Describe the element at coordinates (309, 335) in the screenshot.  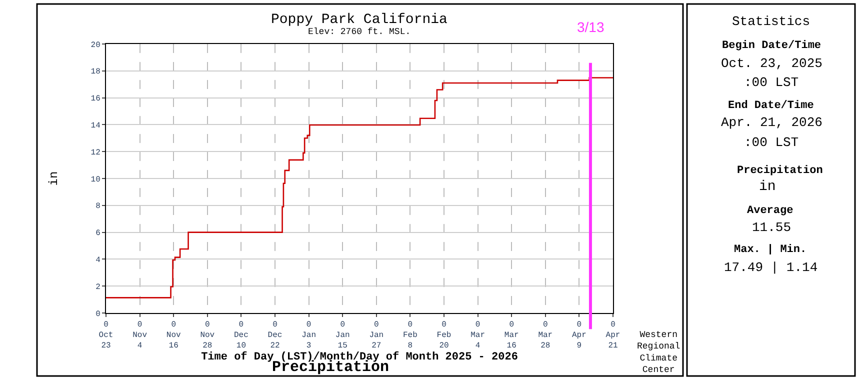
I see `x-tick-label: 0 Jan 3` at that location.